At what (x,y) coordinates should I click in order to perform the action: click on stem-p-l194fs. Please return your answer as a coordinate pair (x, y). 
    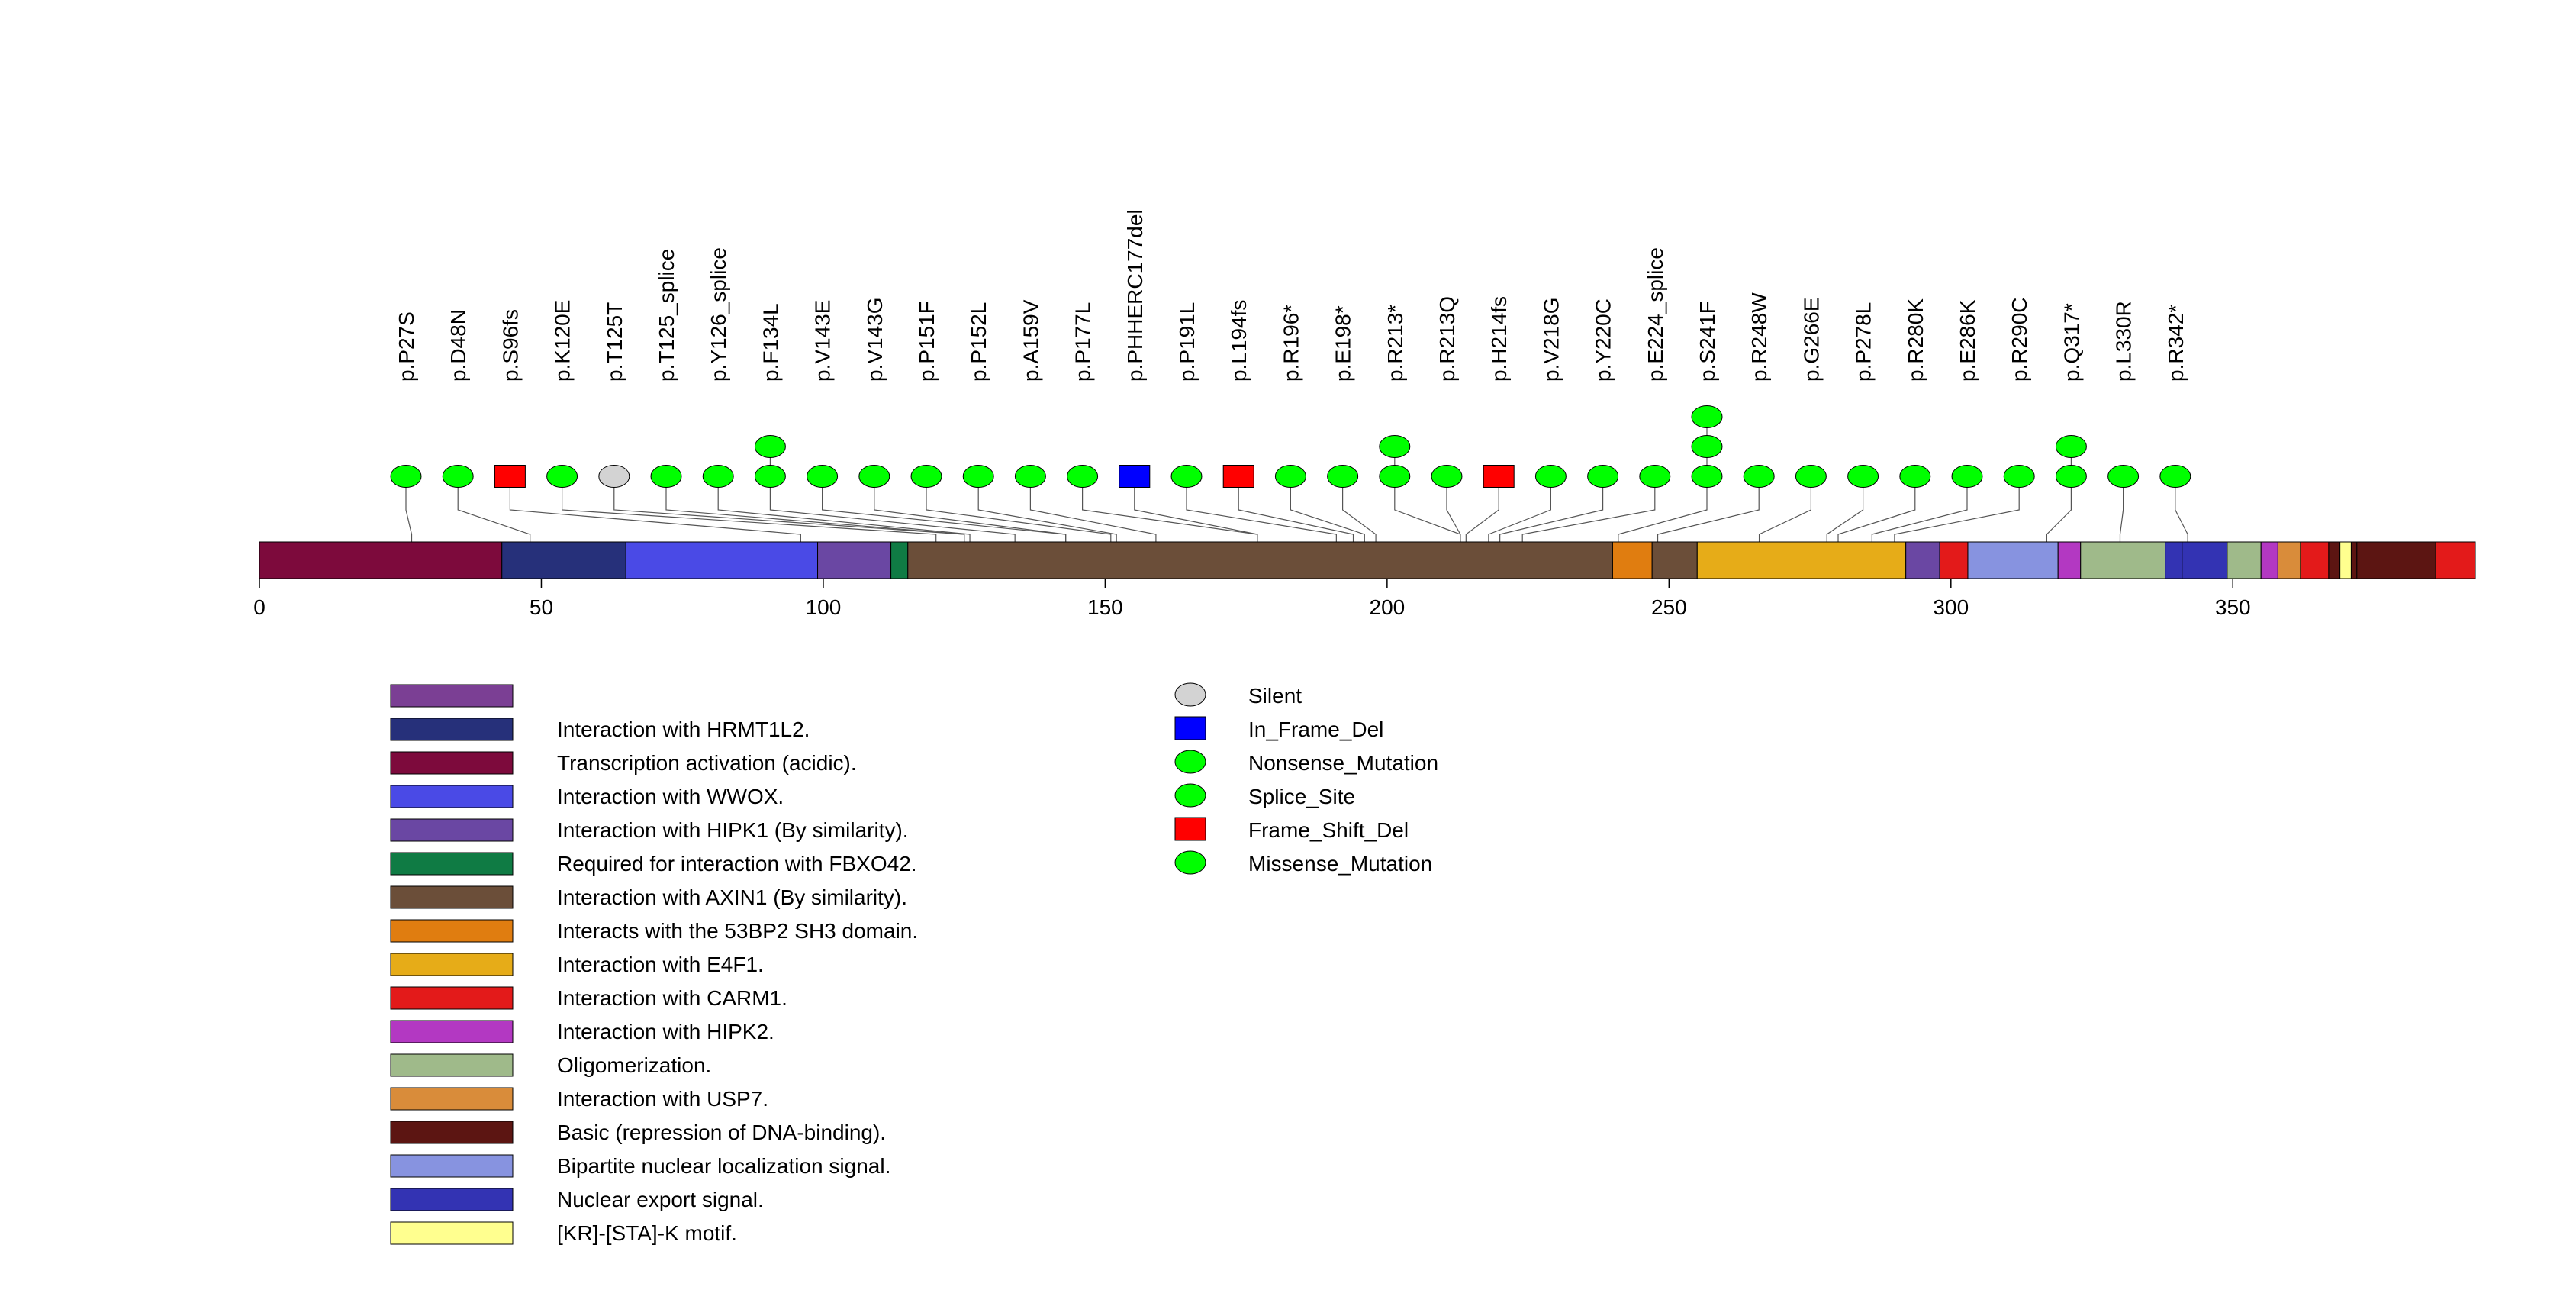
    Looking at the image, I should click on (1296, 509).